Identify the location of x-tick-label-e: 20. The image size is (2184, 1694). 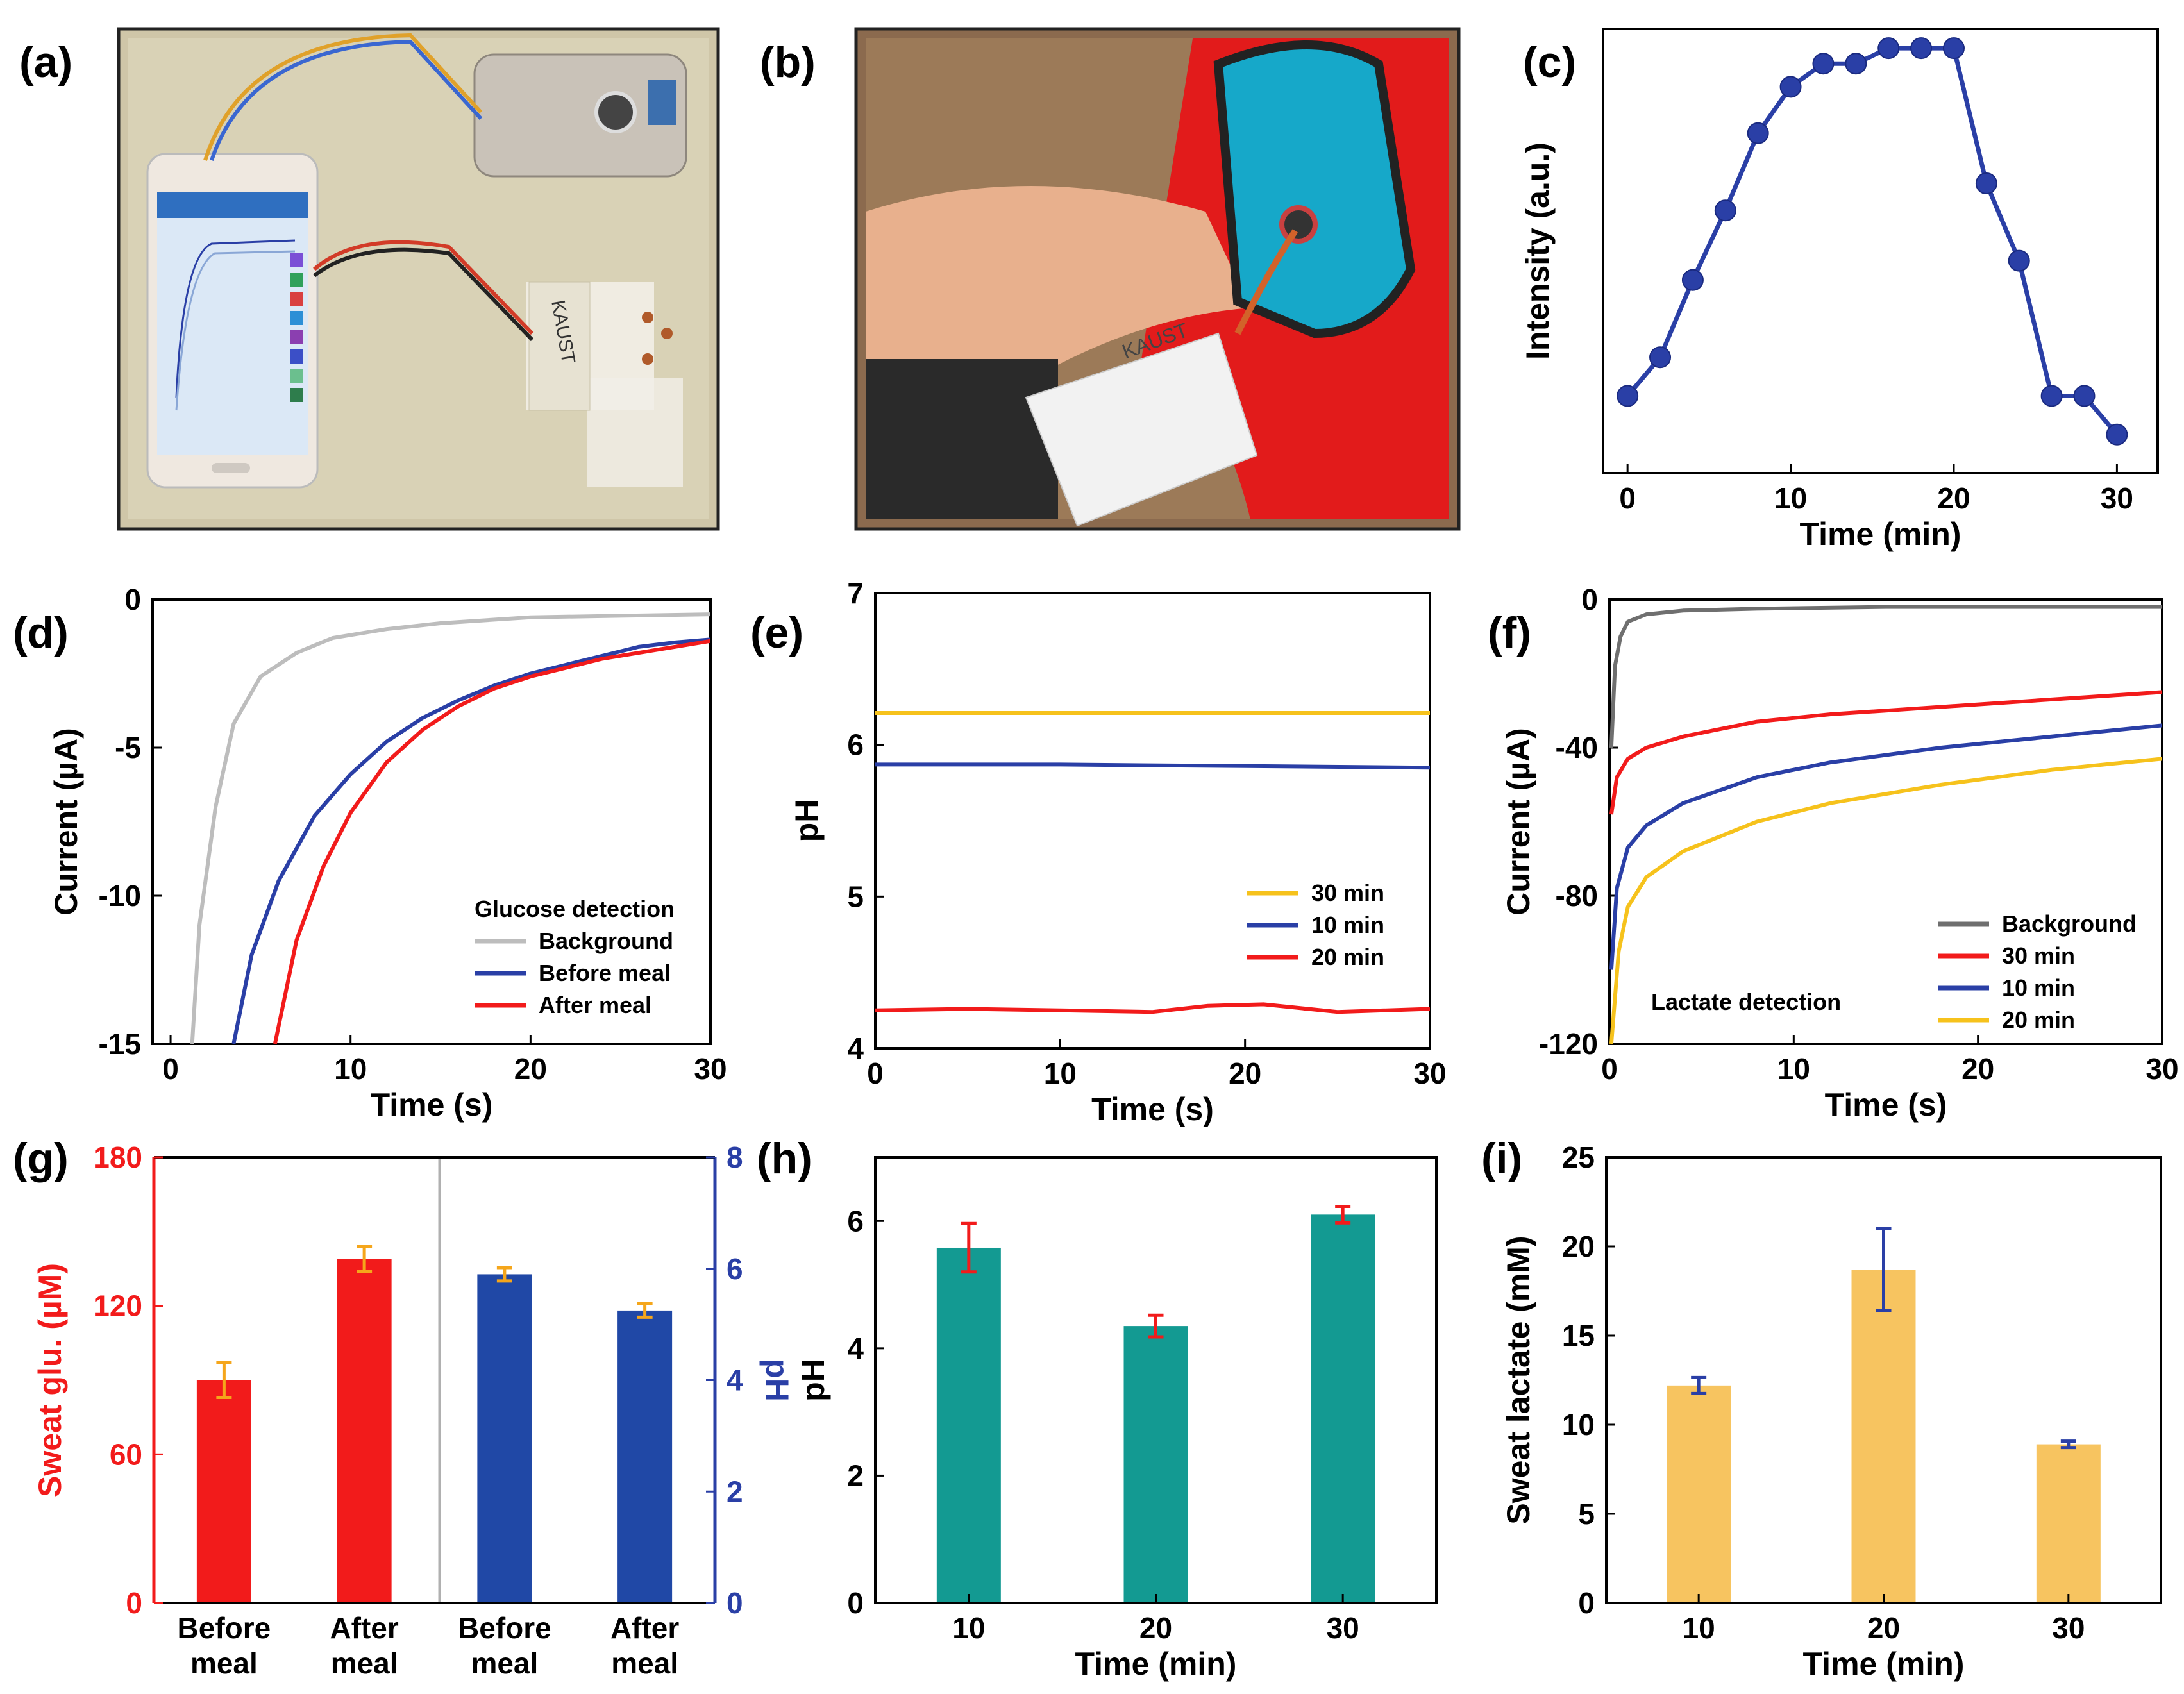
(1245, 1073).